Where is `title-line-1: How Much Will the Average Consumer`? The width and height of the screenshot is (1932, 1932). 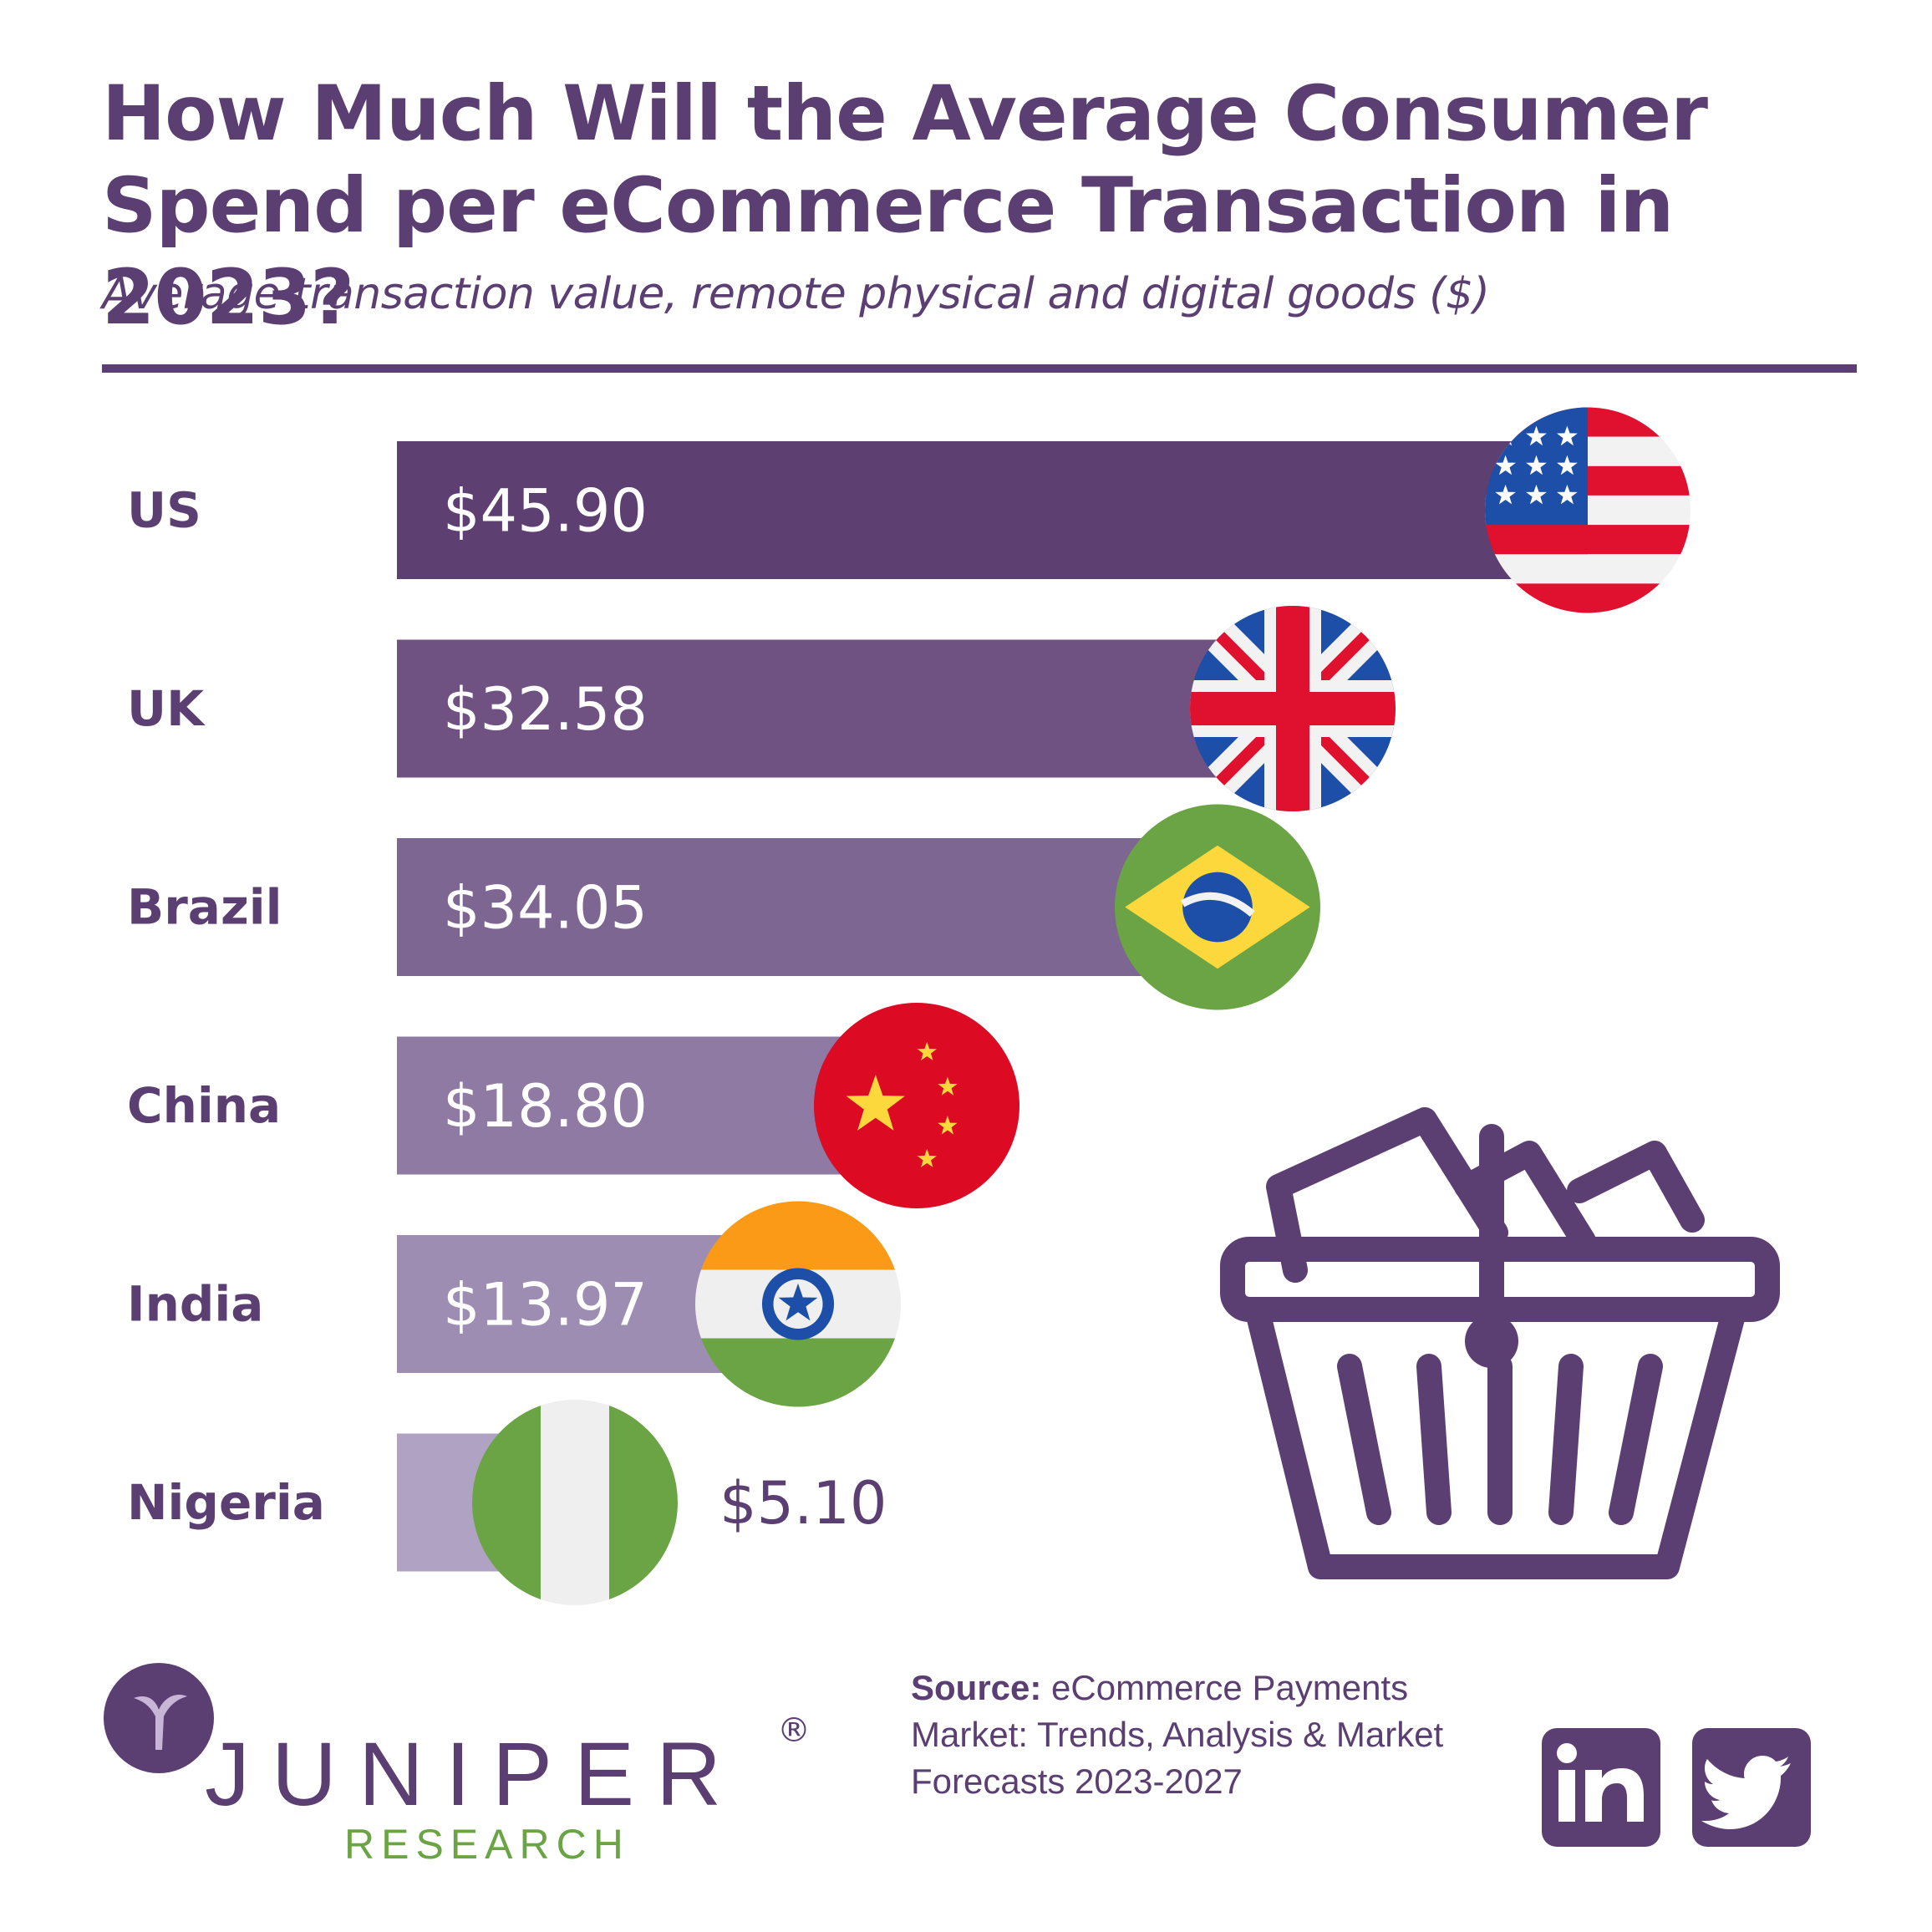
title-line-1: How Much Will the Average Consumer is located at coordinates (905, 114).